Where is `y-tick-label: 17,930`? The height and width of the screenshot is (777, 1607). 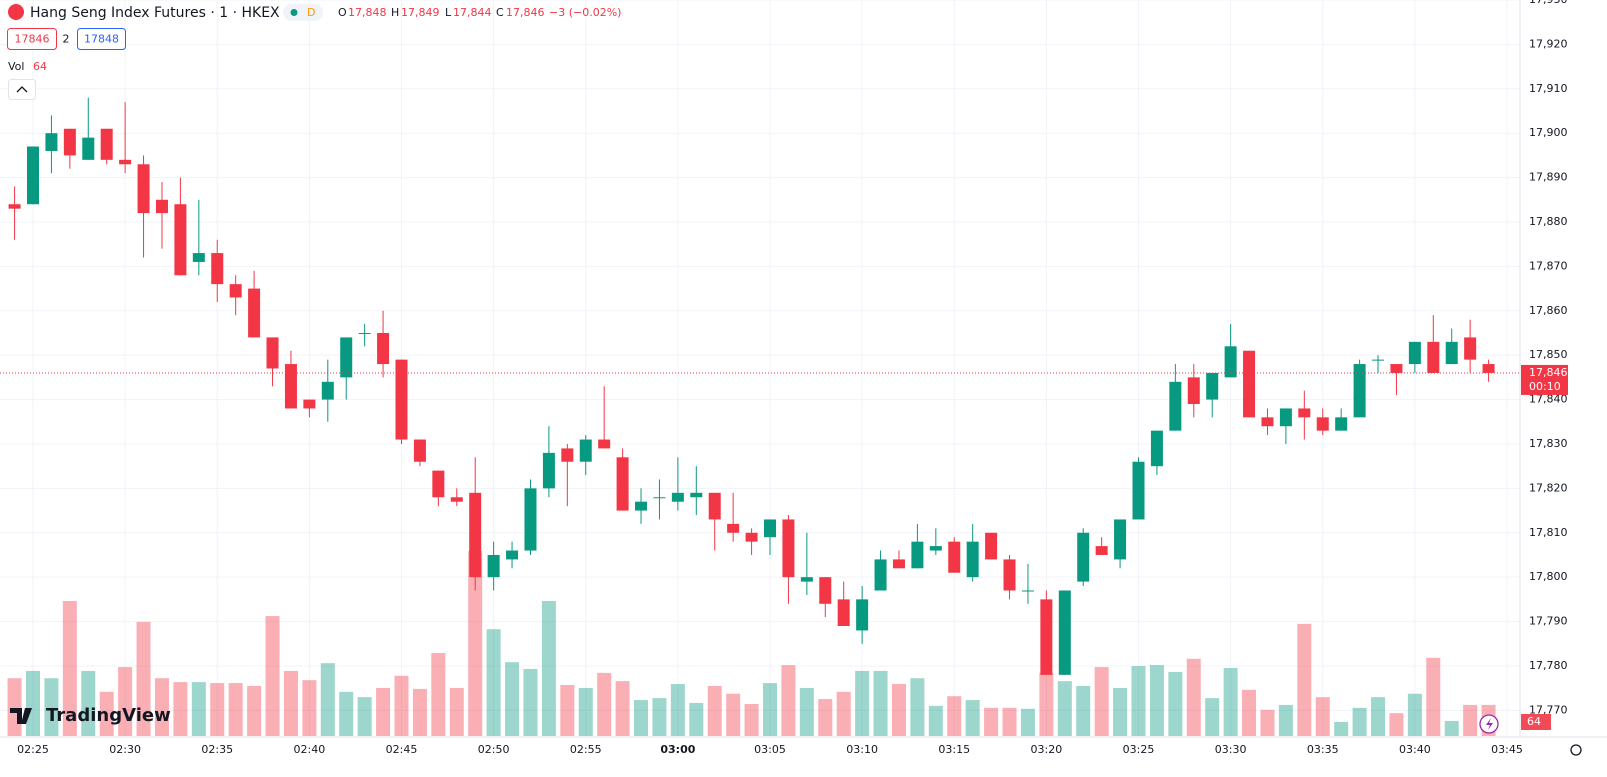
y-tick-label: 17,930 is located at coordinates (1548, 3).